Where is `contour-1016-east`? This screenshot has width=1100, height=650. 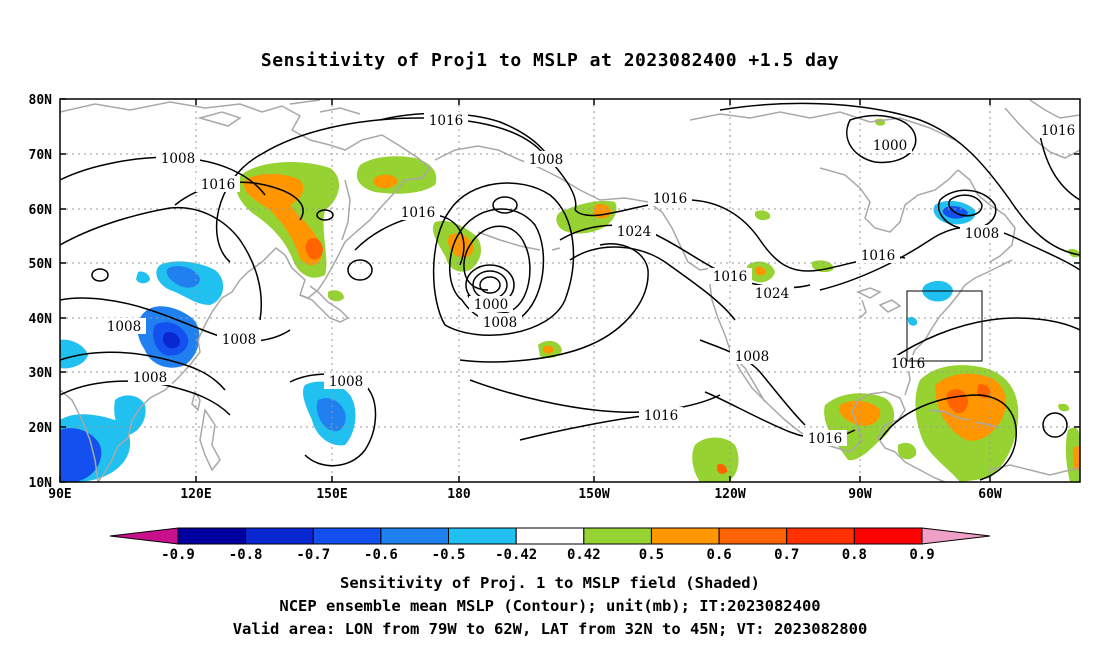 contour-1016-east is located at coordinates (740, 235).